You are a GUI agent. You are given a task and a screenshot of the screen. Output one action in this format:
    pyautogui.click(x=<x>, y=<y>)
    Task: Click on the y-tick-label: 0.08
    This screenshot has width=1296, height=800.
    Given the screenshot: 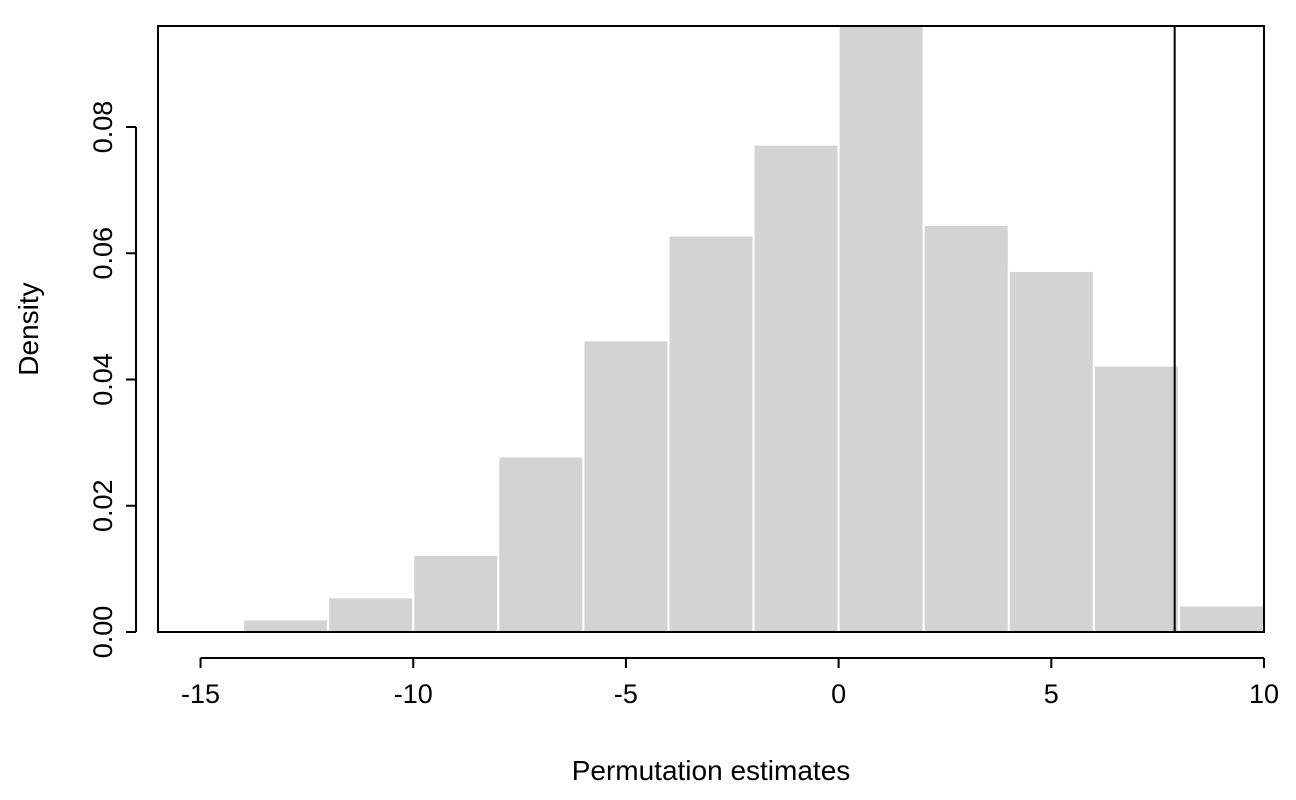 What is the action you would take?
    pyautogui.click(x=103, y=127)
    